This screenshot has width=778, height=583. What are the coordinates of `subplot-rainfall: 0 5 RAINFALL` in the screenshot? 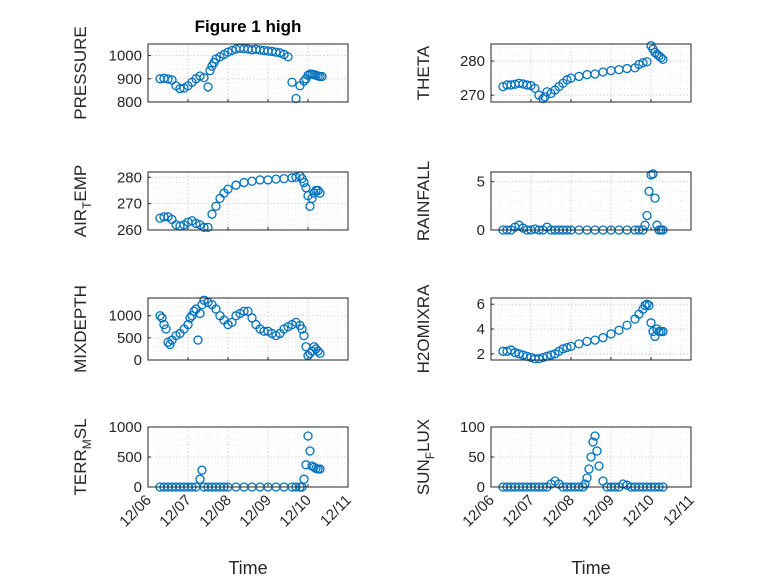 It's located at (553, 201).